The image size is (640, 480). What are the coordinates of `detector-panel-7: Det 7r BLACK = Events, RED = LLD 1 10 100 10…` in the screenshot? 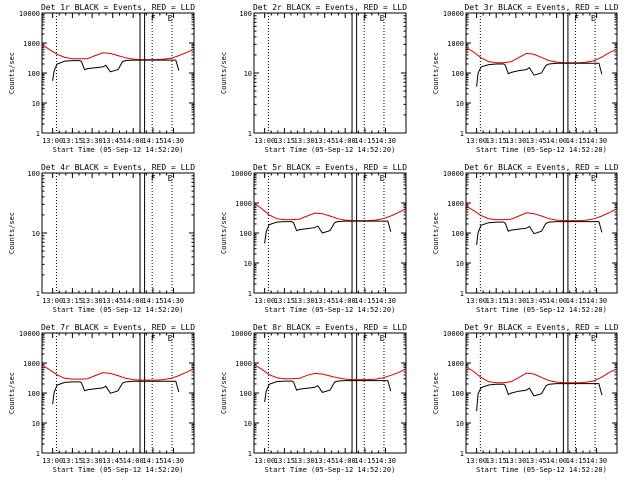 It's located at (101, 398).